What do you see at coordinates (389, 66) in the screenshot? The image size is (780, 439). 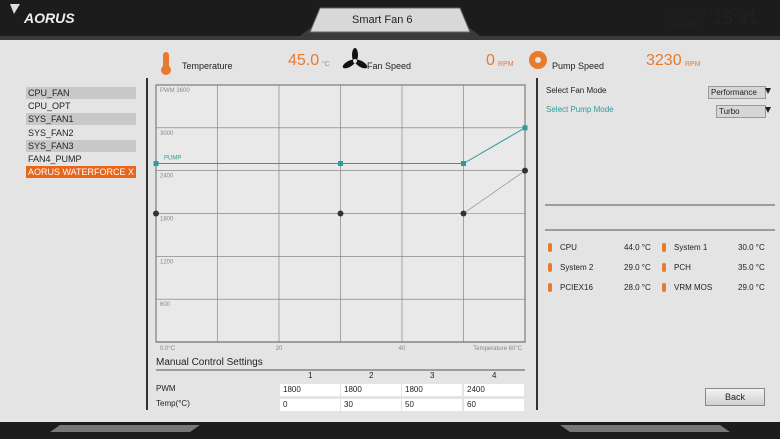 I see `readout-label: Fan Speed` at bounding box center [389, 66].